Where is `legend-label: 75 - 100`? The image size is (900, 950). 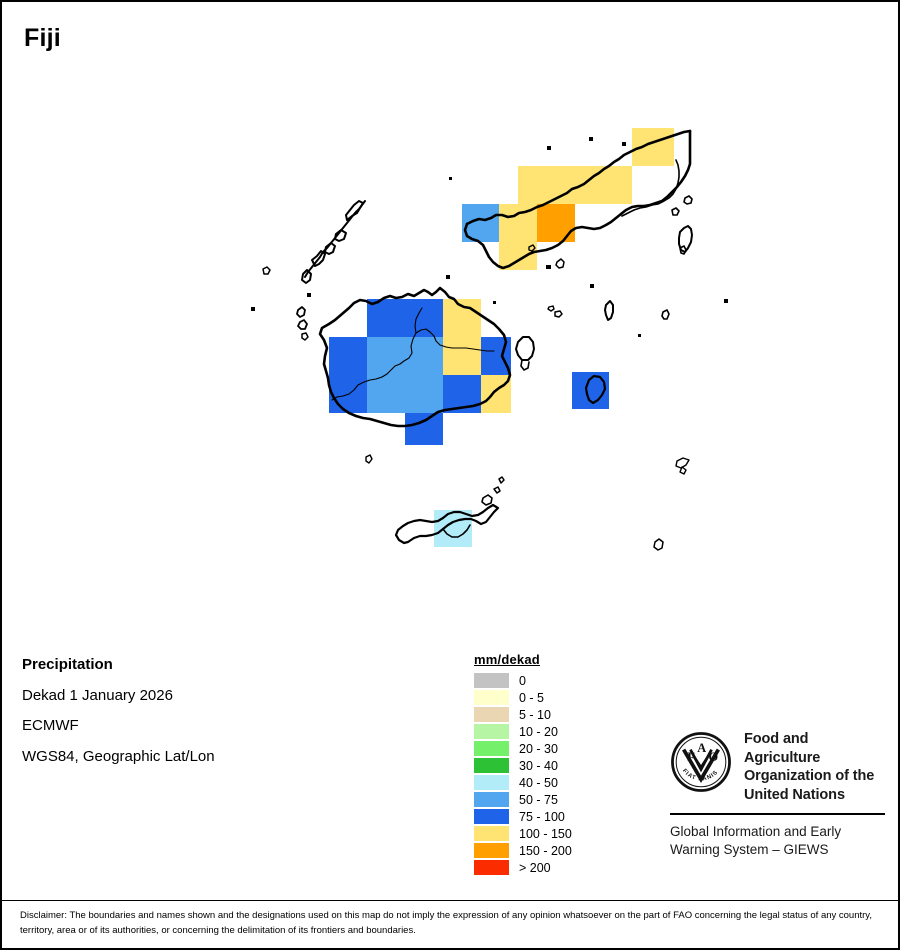 legend-label: 75 - 100 is located at coordinates (542, 816).